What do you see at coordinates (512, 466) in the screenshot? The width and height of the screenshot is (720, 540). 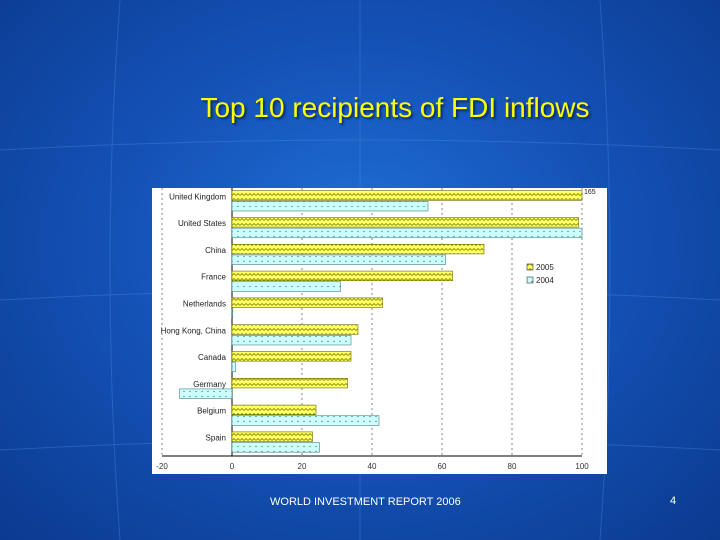 I see `x-tick-label: 80` at bounding box center [512, 466].